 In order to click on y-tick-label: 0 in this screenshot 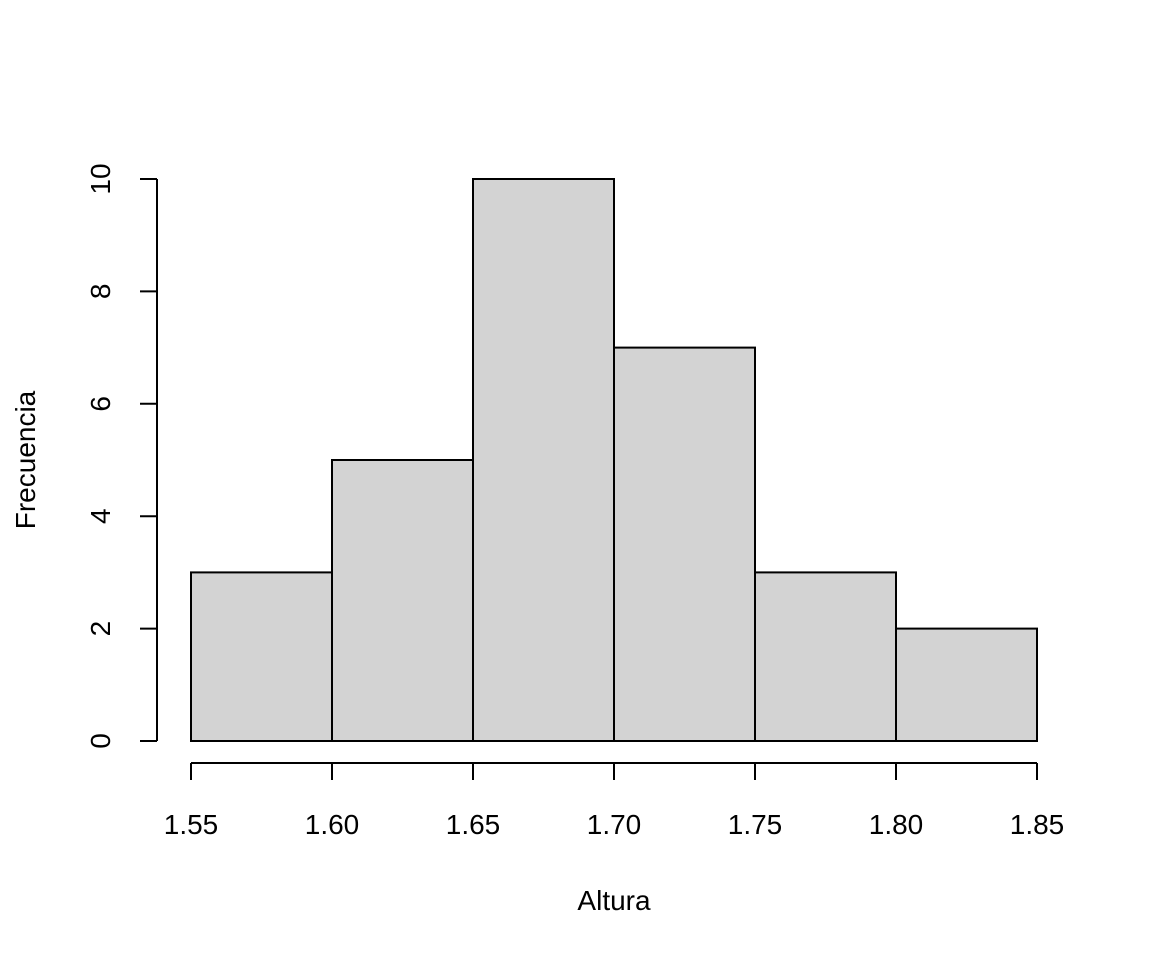, I will do `click(100, 741)`.